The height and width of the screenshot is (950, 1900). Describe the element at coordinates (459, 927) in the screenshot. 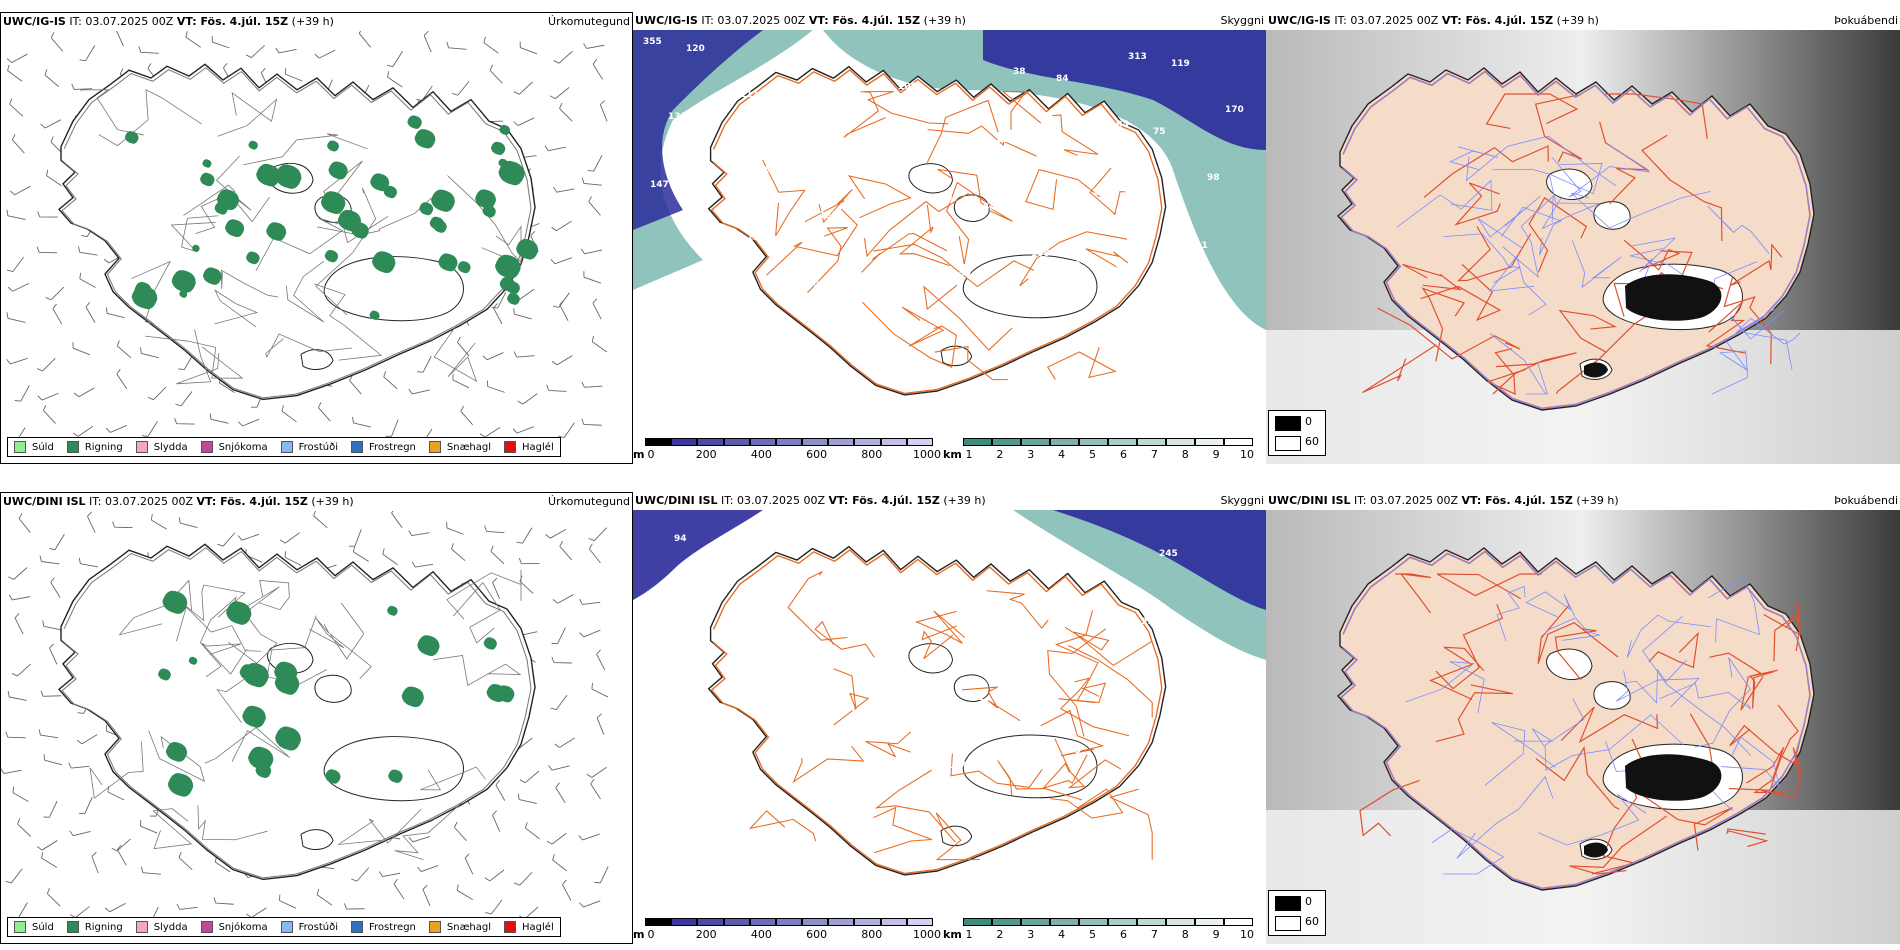

I see `legend-item: Snæhagl` at that location.